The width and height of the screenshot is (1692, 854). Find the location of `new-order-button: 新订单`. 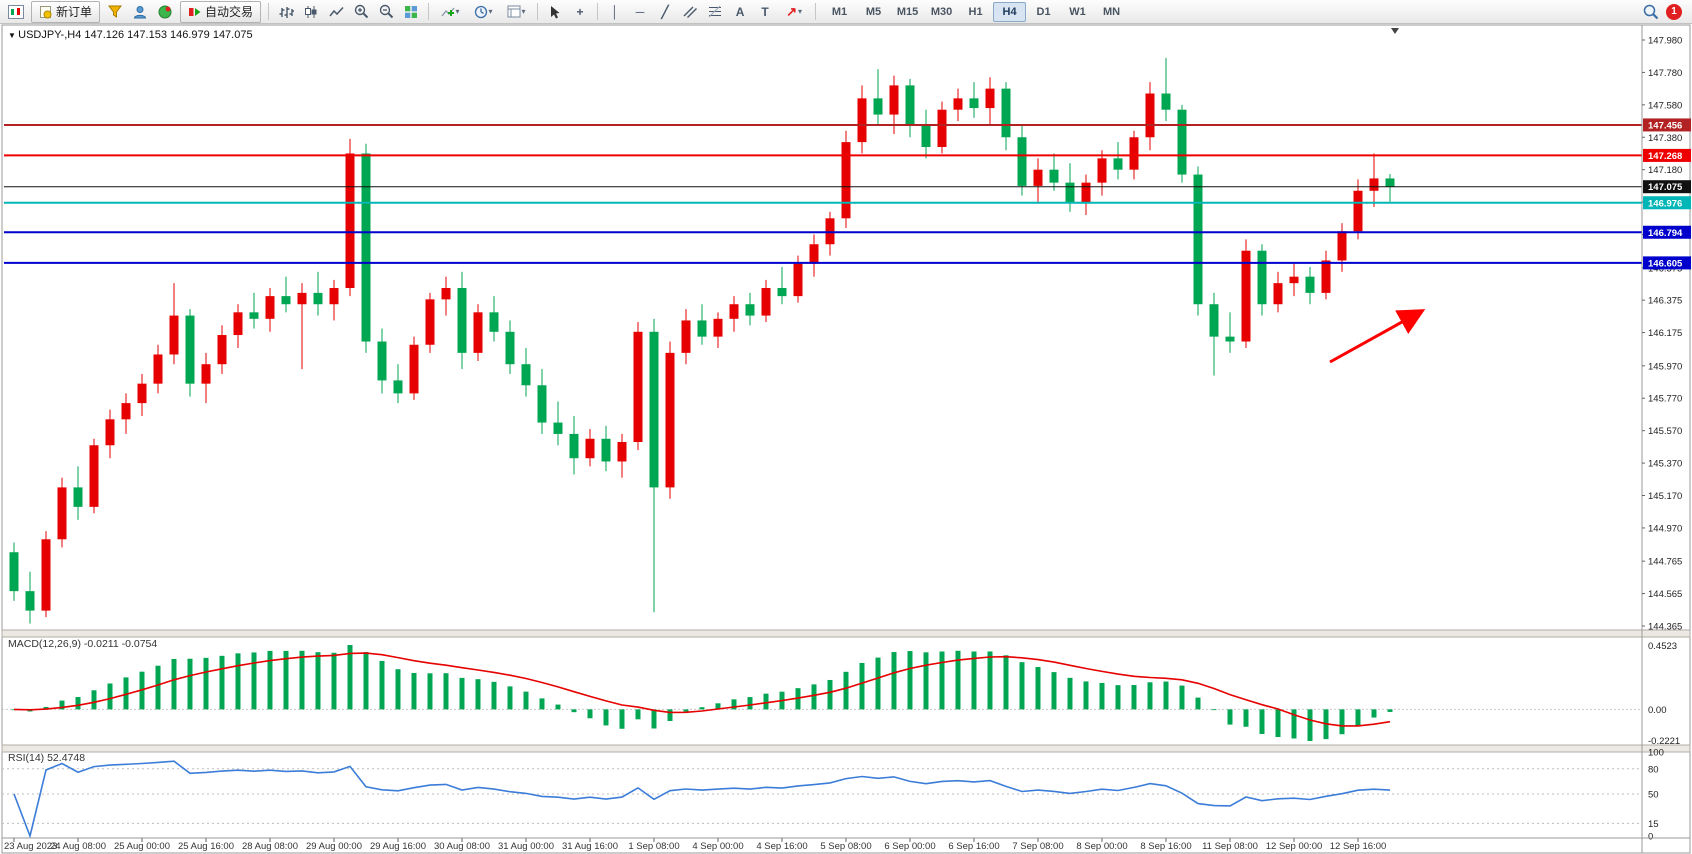

new-order-button: 新订单 is located at coordinates (66, 11).